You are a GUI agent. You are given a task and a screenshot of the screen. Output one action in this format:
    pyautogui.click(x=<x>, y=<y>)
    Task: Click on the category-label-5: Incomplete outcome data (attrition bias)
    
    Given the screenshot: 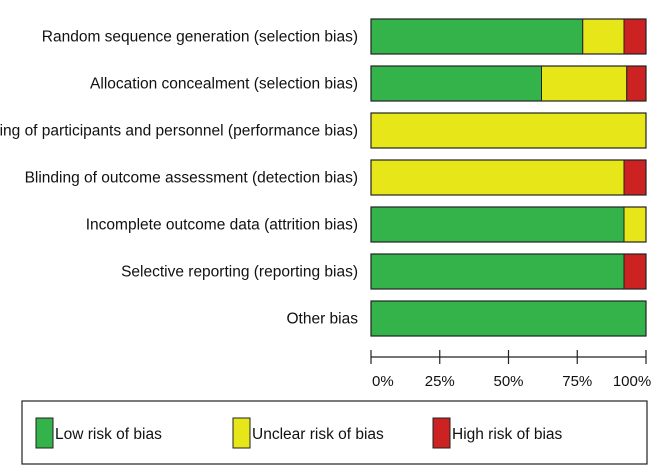 What is the action you would take?
    pyautogui.click(x=222, y=225)
    